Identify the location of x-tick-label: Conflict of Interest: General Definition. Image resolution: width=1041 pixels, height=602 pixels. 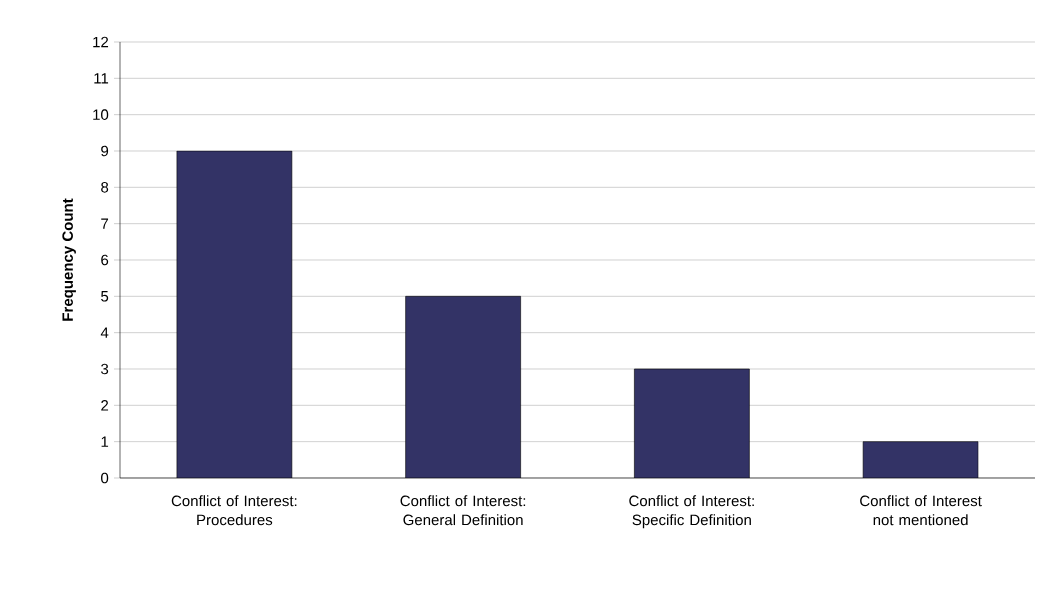
(463, 510).